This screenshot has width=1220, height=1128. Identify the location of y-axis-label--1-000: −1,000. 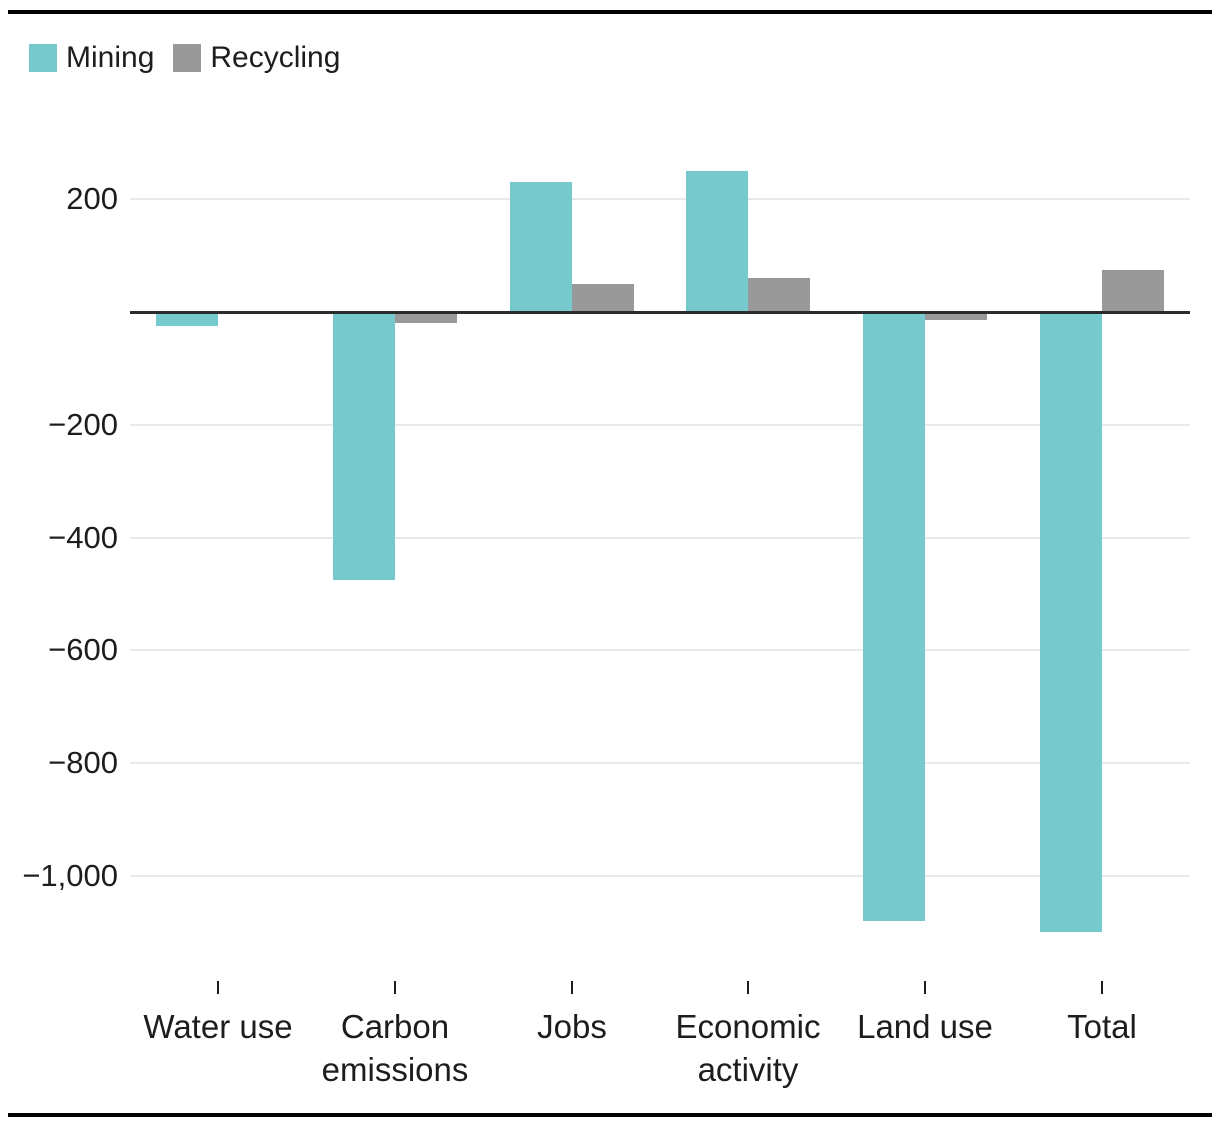
(70, 875).